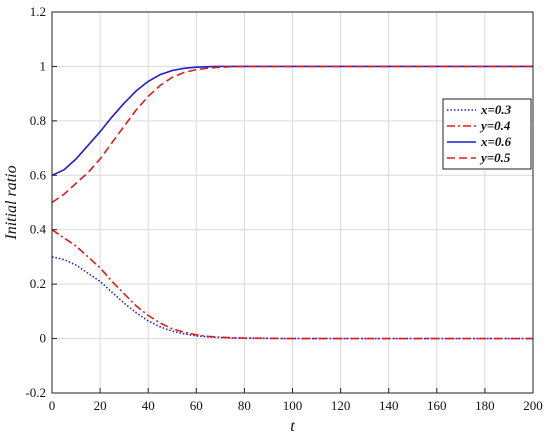 The image size is (550, 438). What do you see at coordinates (292, 426) in the screenshot?
I see `x-axis-label: t` at bounding box center [292, 426].